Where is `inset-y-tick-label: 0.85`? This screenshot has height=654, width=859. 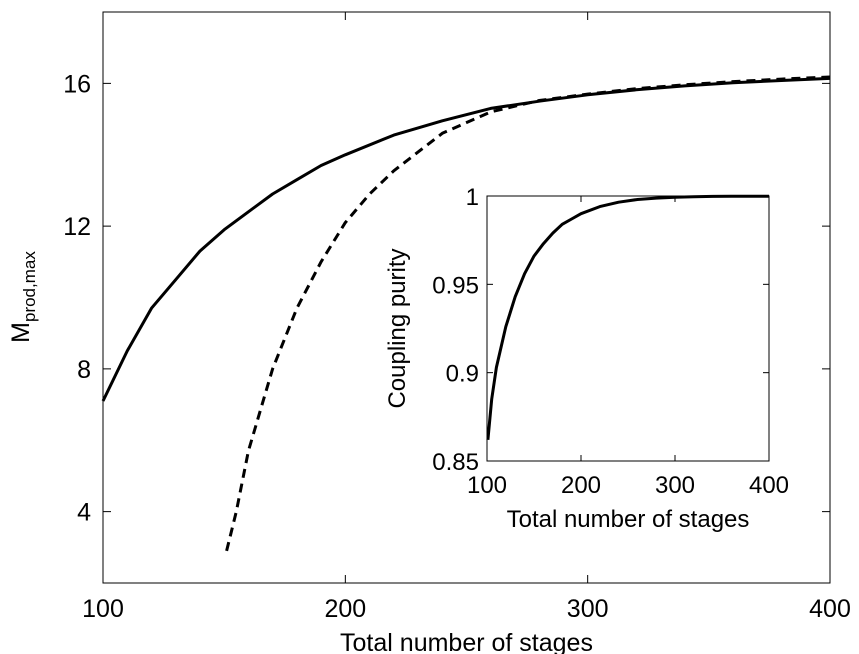
inset-y-tick-label: 0.85 is located at coordinates (455, 462).